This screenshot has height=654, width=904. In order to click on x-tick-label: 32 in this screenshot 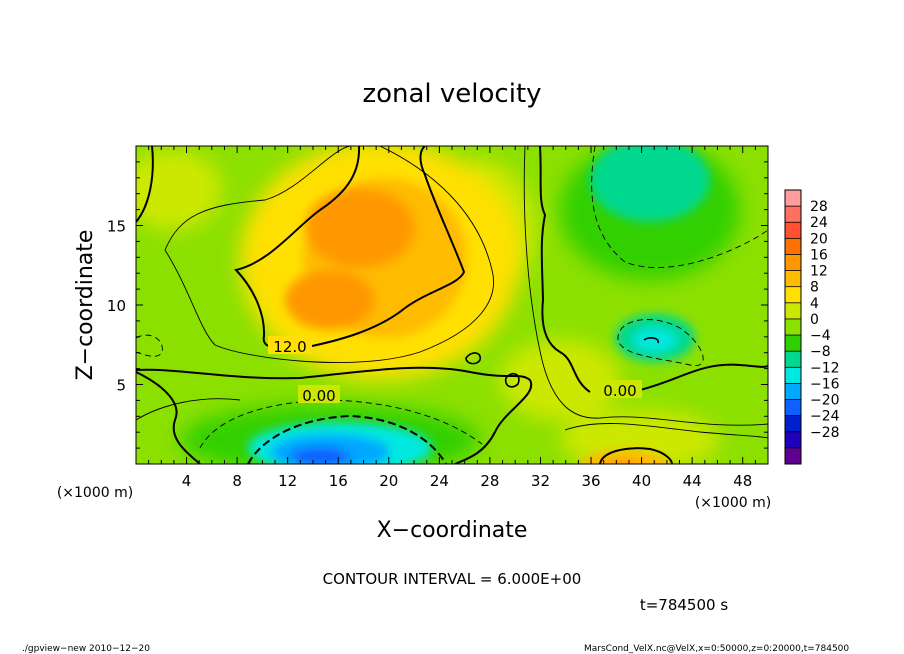, I will do `click(540, 481)`.